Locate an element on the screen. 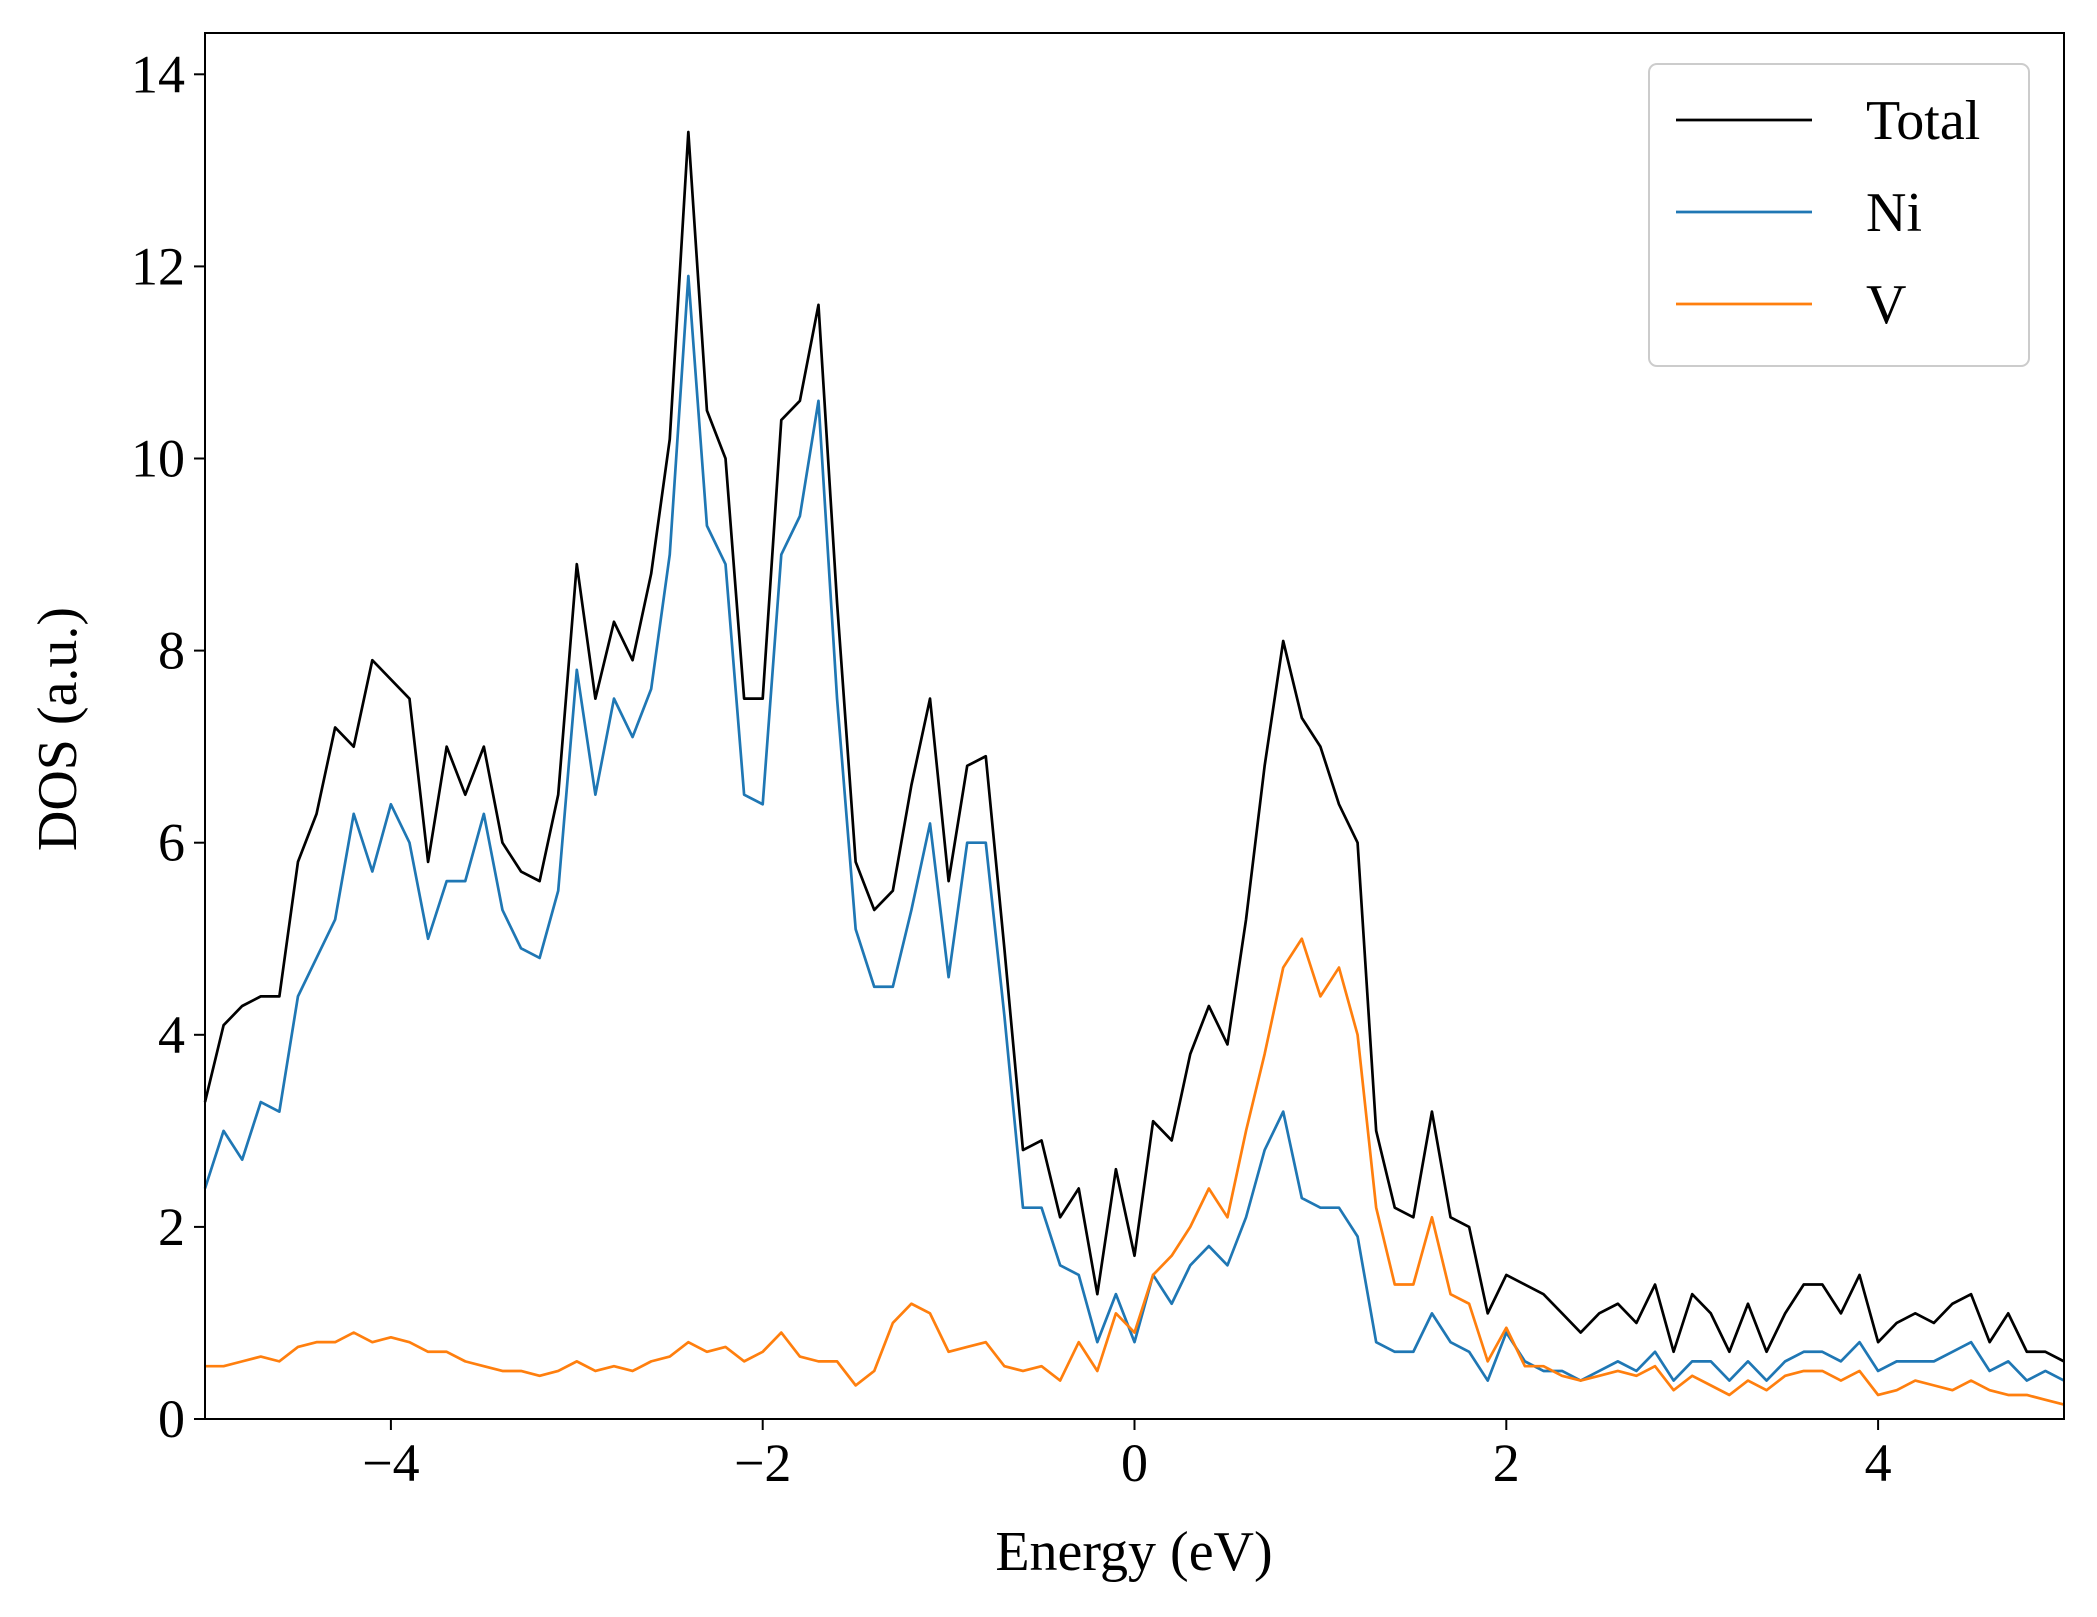 The image size is (2097, 1617). y-tick-label: 14 is located at coordinates (158, 74).